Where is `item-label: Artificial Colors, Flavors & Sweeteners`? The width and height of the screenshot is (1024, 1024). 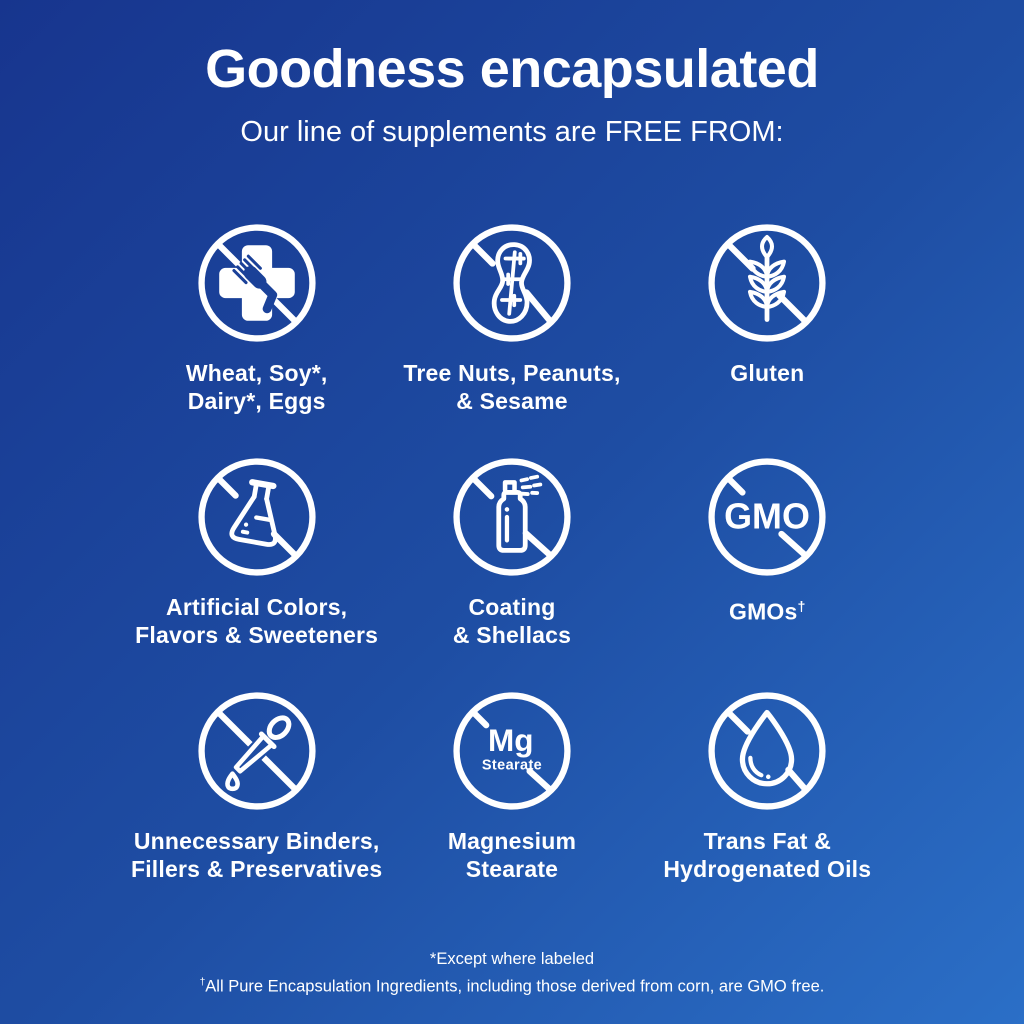 item-label: Artificial Colors, Flavors & Sweeteners is located at coordinates (256, 621).